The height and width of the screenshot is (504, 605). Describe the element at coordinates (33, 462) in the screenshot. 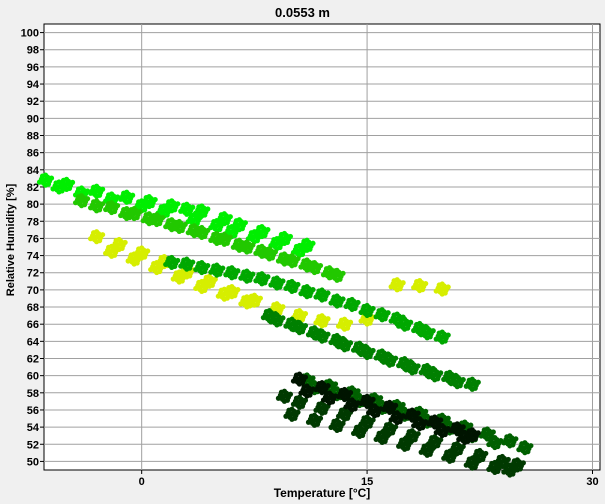

I see `y-tick-label: 50` at that location.